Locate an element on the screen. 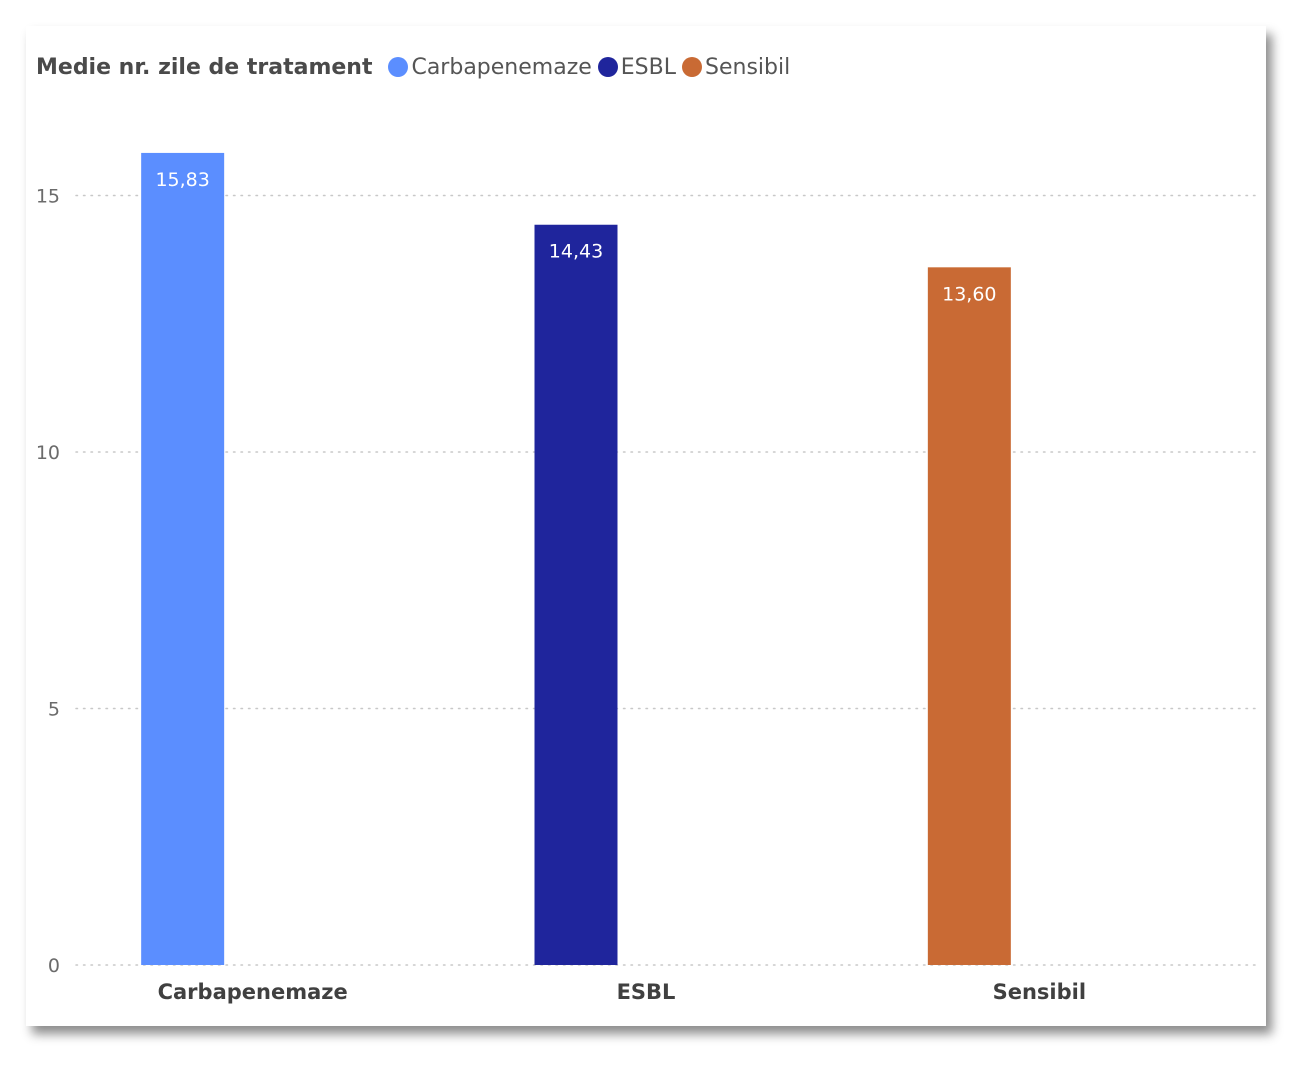  data-label-carbapenemaze: 15,83 is located at coordinates (182, 180).